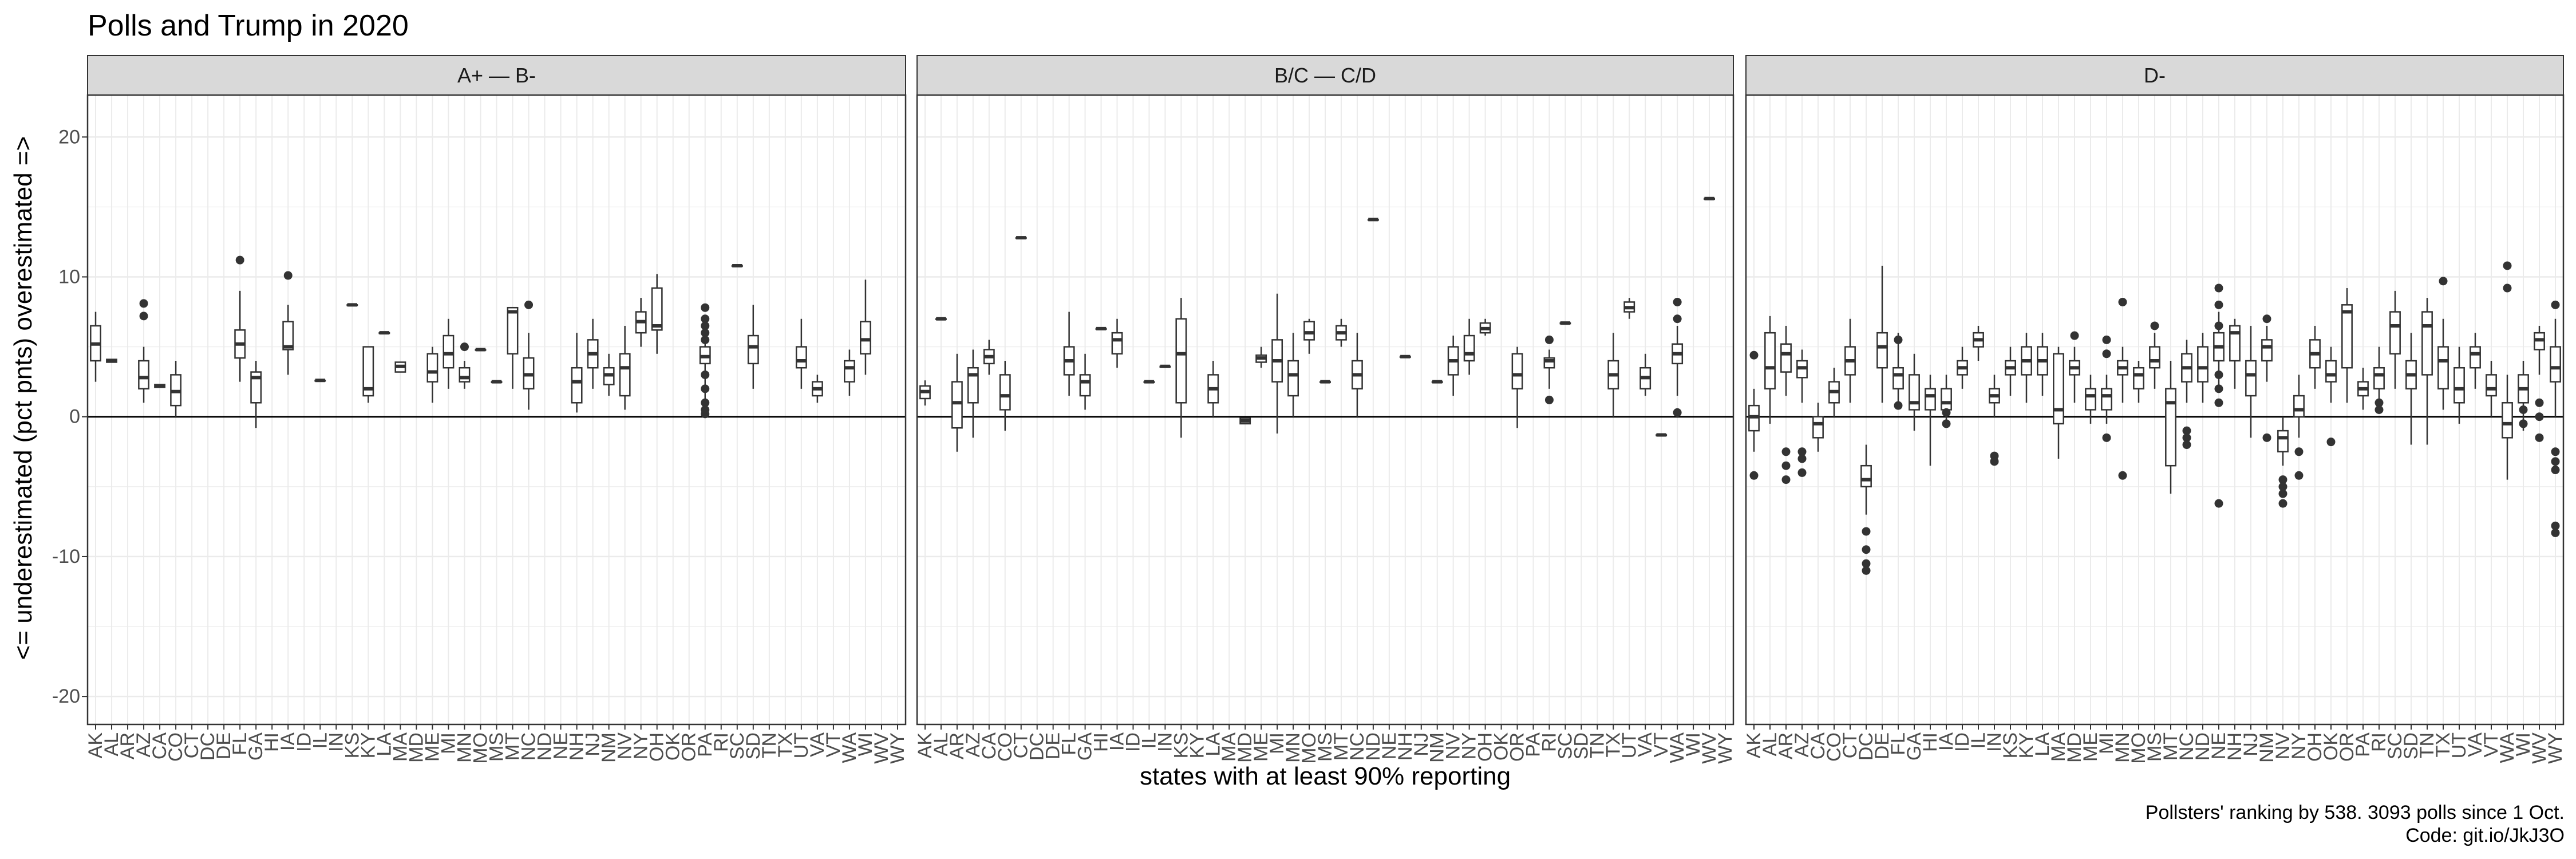 This screenshot has width=2576, height=859. I want to click on x-tick-label-AZ: AZ, so click(1802, 744).